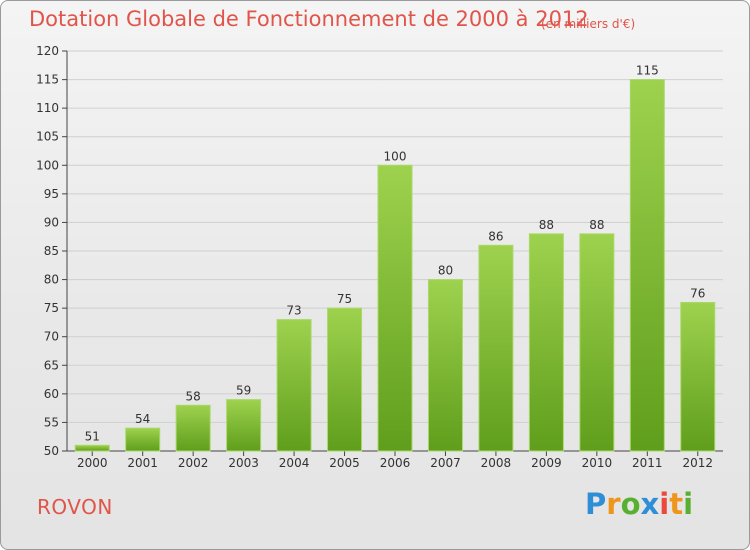 Image resolution: width=750 pixels, height=550 pixels. Describe the element at coordinates (697, 463) in the screenshot. I see `x-tick-label: 2012` at that location.